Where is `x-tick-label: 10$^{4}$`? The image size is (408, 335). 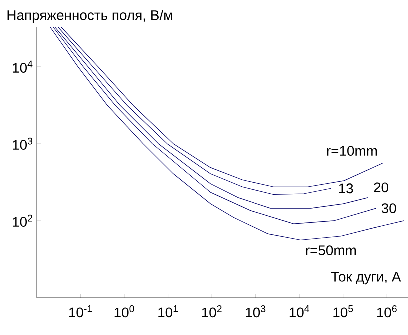 x-tick-label: 10$^{4}$ is located at coordinates (300, 312).